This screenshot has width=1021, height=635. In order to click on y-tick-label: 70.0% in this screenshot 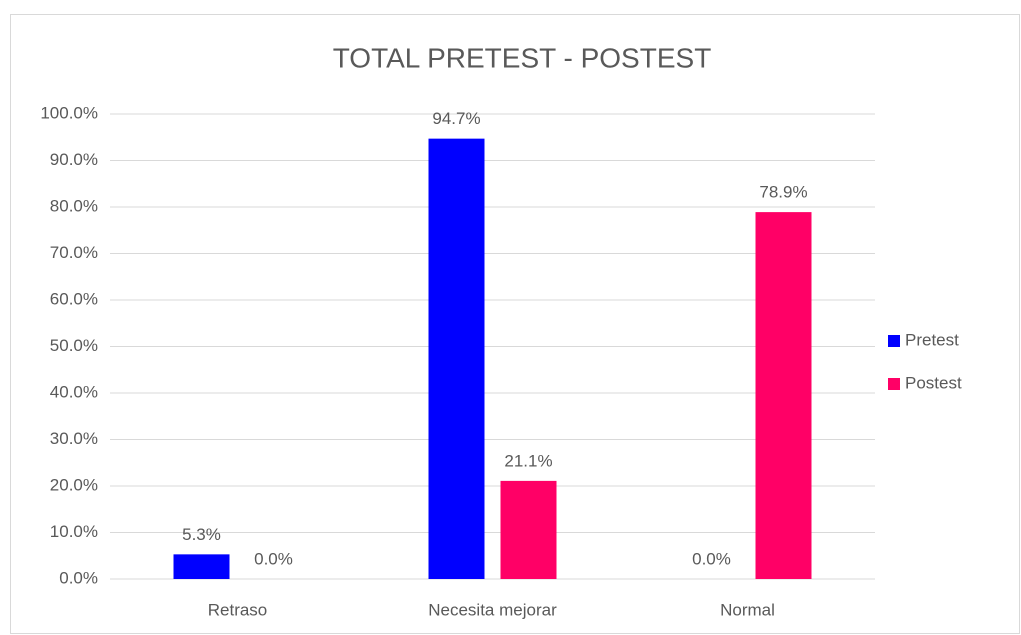, I will do `click(74, 252)`.